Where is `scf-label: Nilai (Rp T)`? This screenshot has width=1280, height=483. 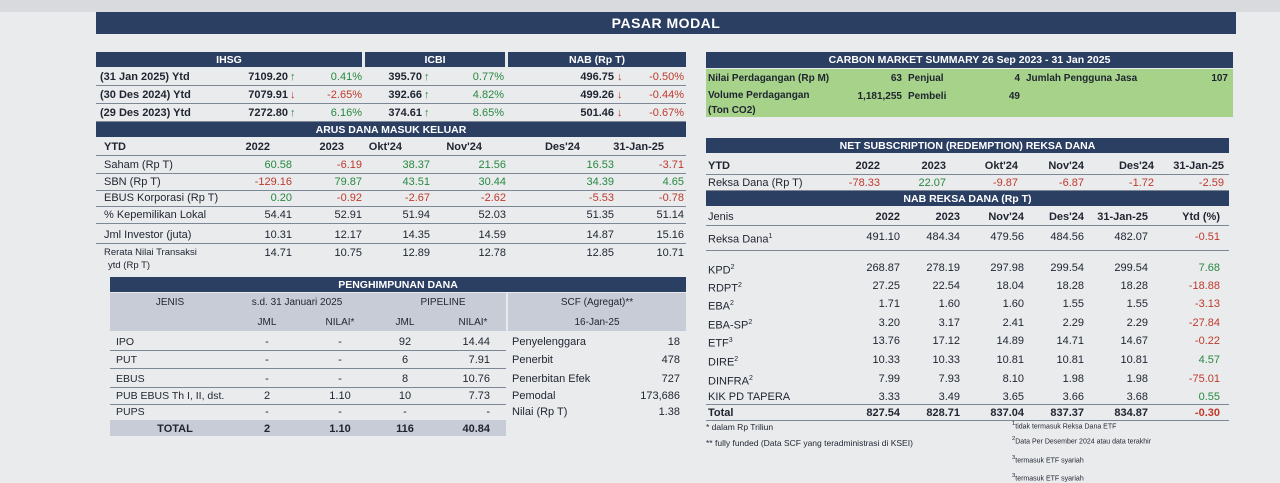
scf-label: Nilai (Rp T) is located at coordinates (540, 412).